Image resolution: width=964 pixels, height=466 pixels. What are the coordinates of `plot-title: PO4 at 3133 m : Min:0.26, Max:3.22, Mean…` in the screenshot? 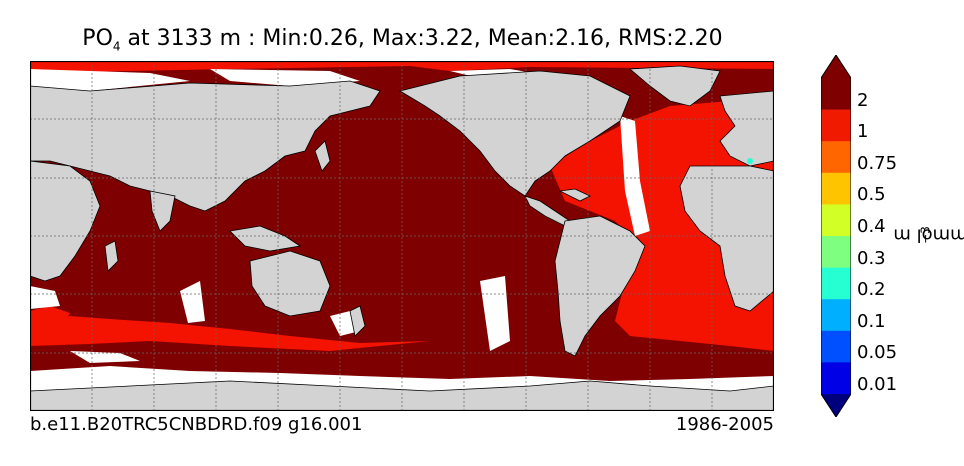 It's located at (402, 39).